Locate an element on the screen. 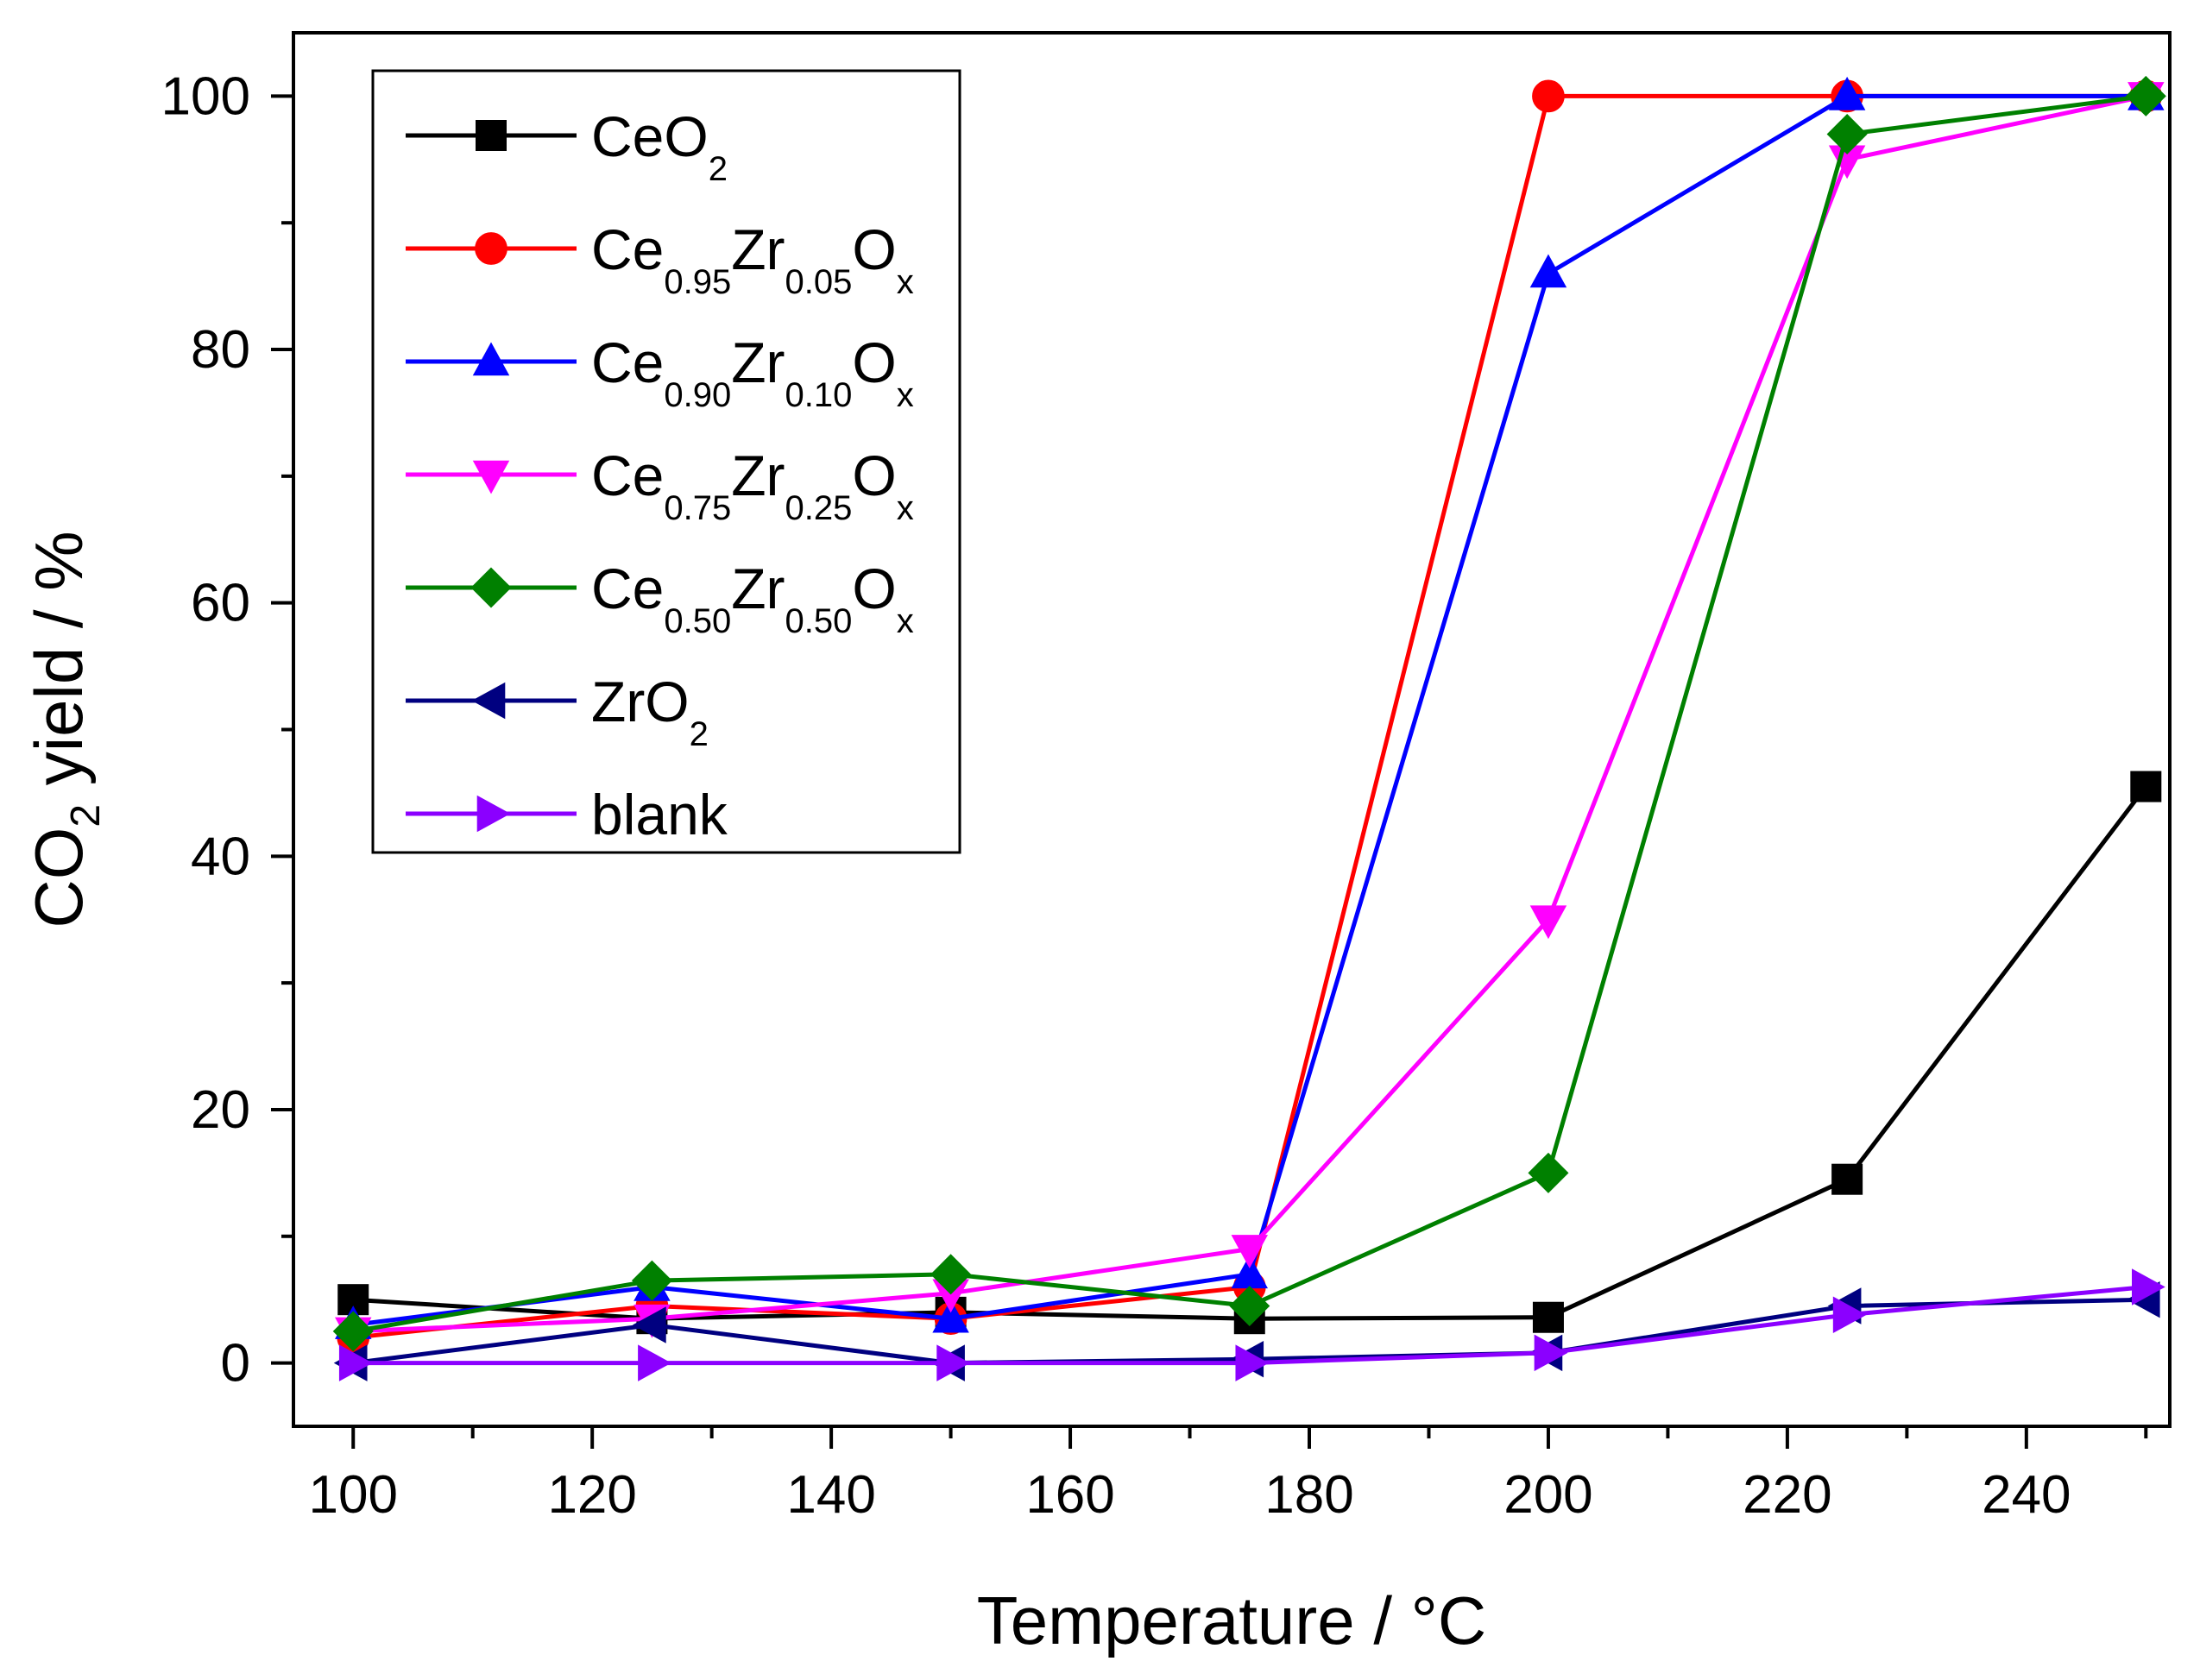 This screenshot has height=1680, width=2200. x-tick-label: 100 is located at coordinates (354, 1495).